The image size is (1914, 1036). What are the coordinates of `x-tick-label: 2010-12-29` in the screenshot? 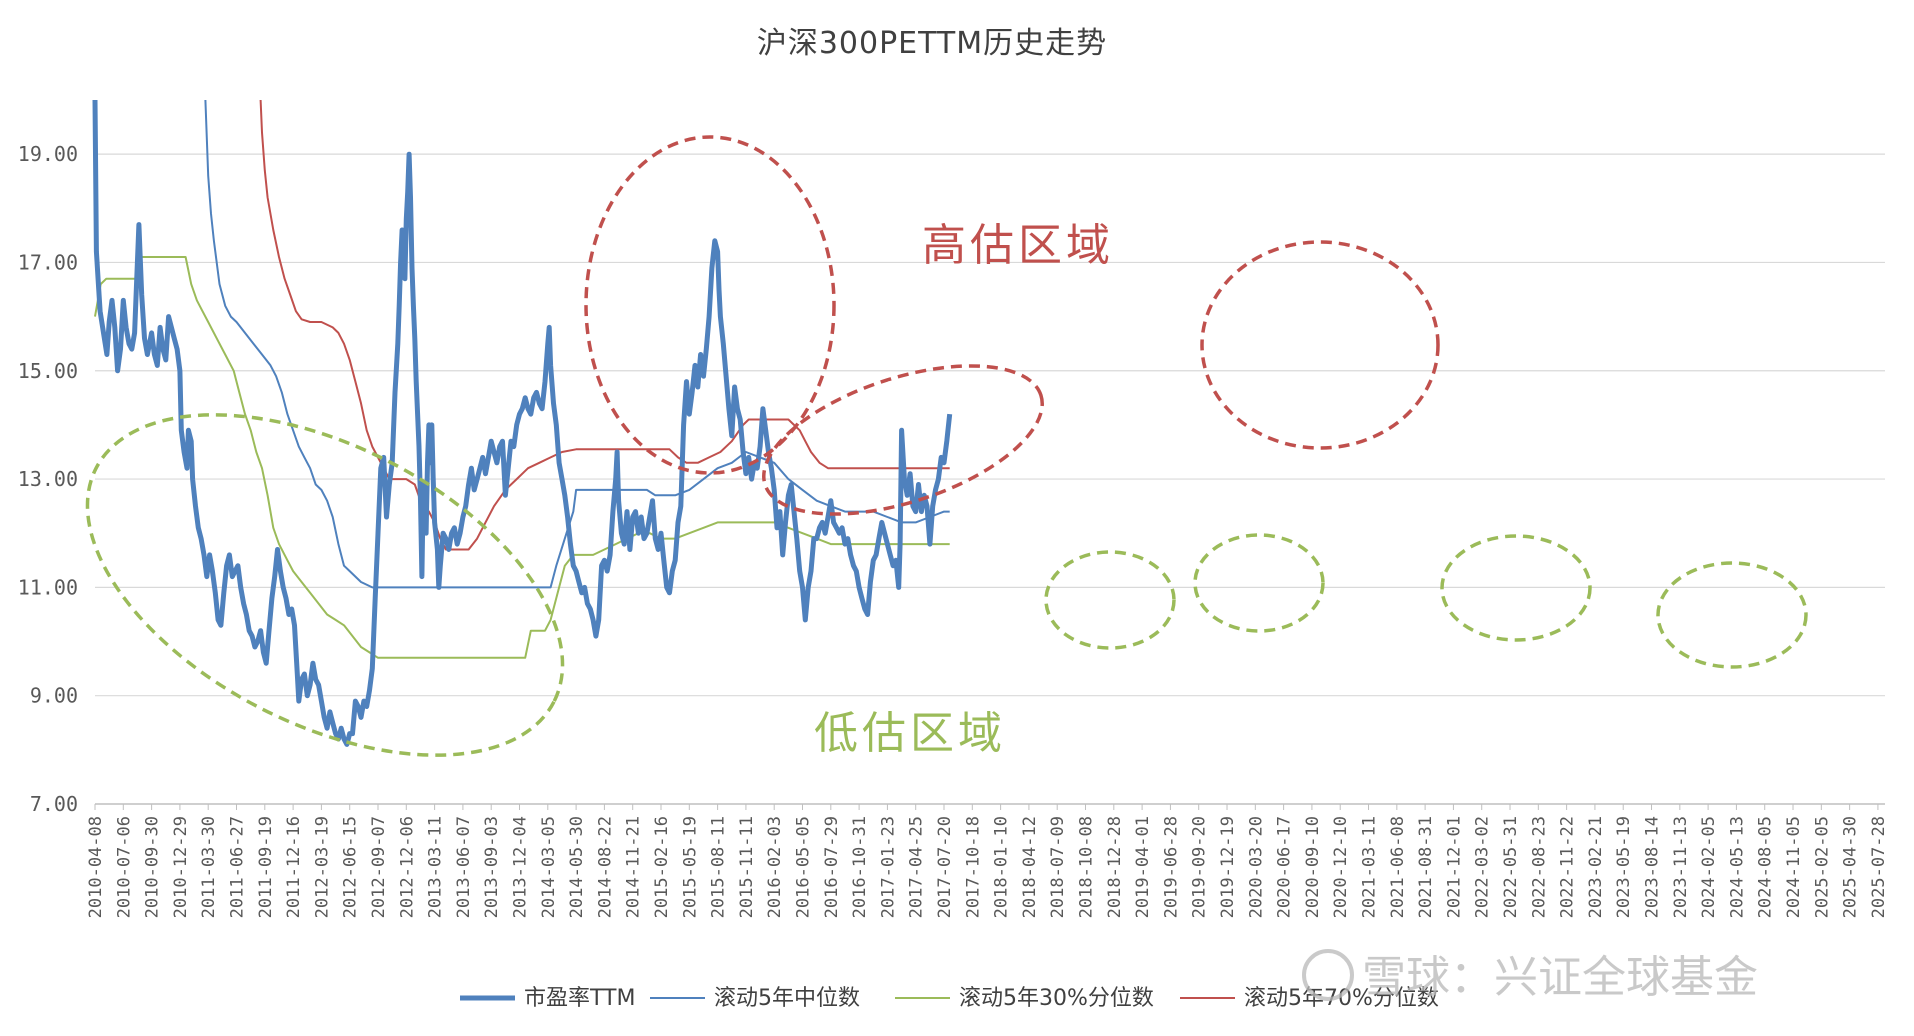 It's located at (181, 867).